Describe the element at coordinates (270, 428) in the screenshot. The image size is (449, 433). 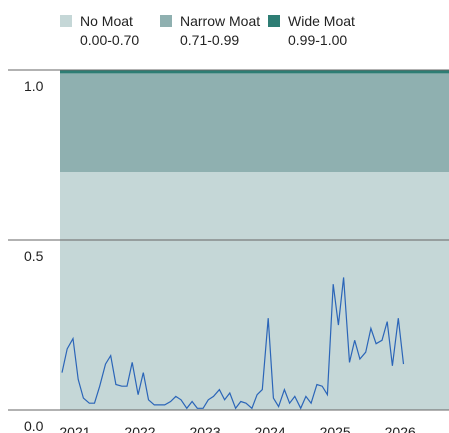
I see `x-tick-label: 2024` at that location.